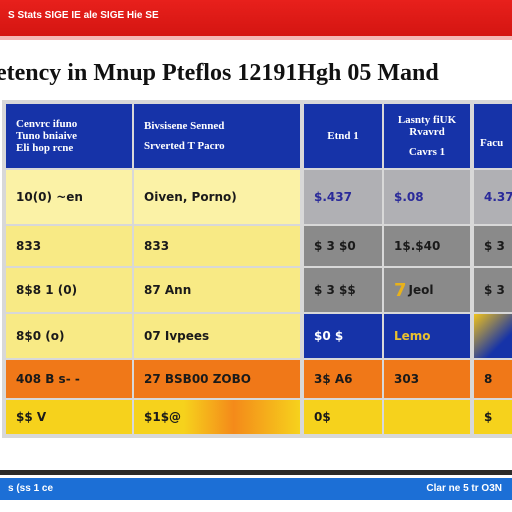 This screenshot has width=512, height=512. What do you see at coordinates (343, 336) in the screenshot?
I see `table-cell-r4-c3: $0 $` at bounding box center [343, 336].